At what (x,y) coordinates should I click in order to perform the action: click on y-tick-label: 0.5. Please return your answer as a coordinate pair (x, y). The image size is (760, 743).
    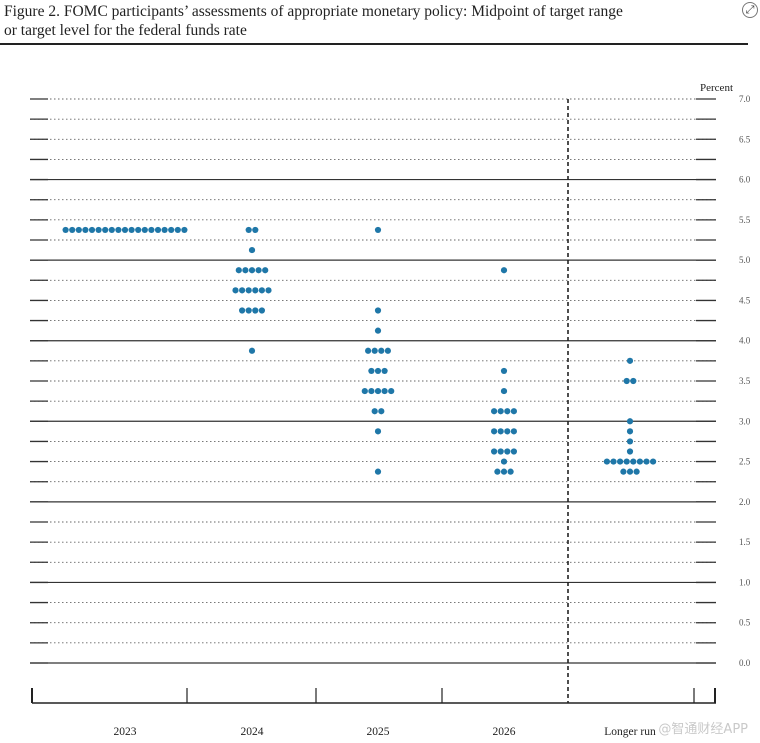
    Looking at the image, I should click on (745, 623).